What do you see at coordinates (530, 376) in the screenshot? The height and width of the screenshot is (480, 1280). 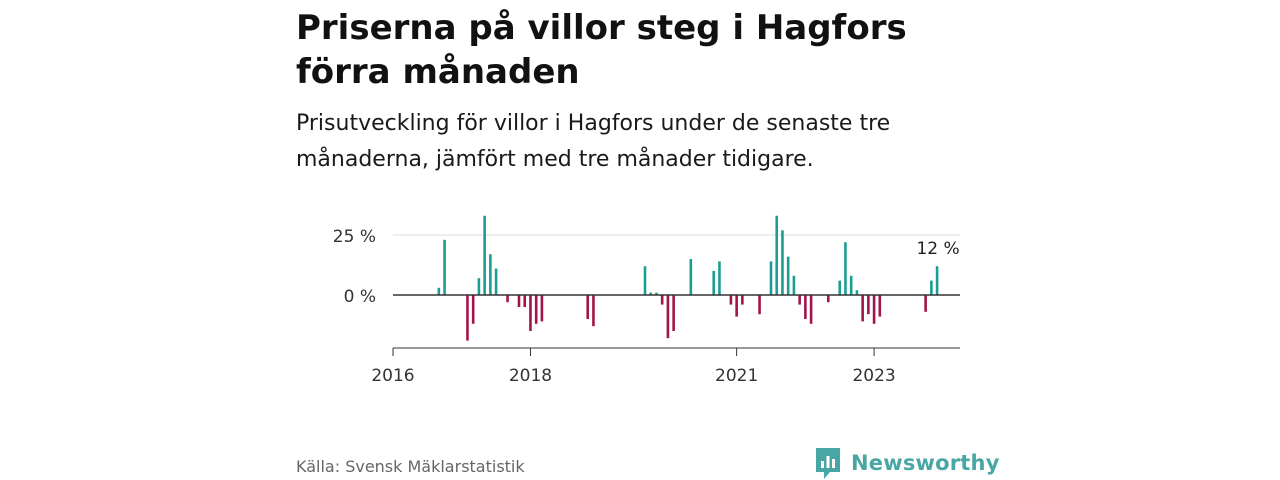 I see `x-tick-label: 2018` at bounding box center [530, 376].